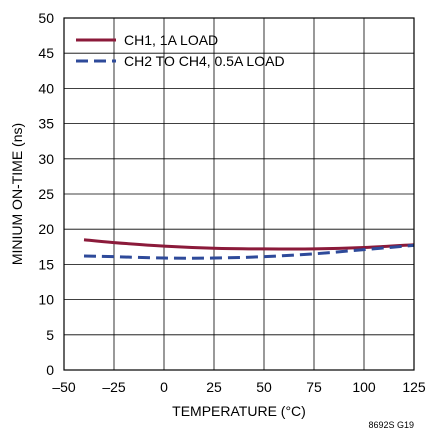 Image resolution: width=428 pixels, height=440 pixels. What do you see at coordinates (114, 387) in the screenshot?
I see `x-tick-label: –25` at bounding box center [114, 387].